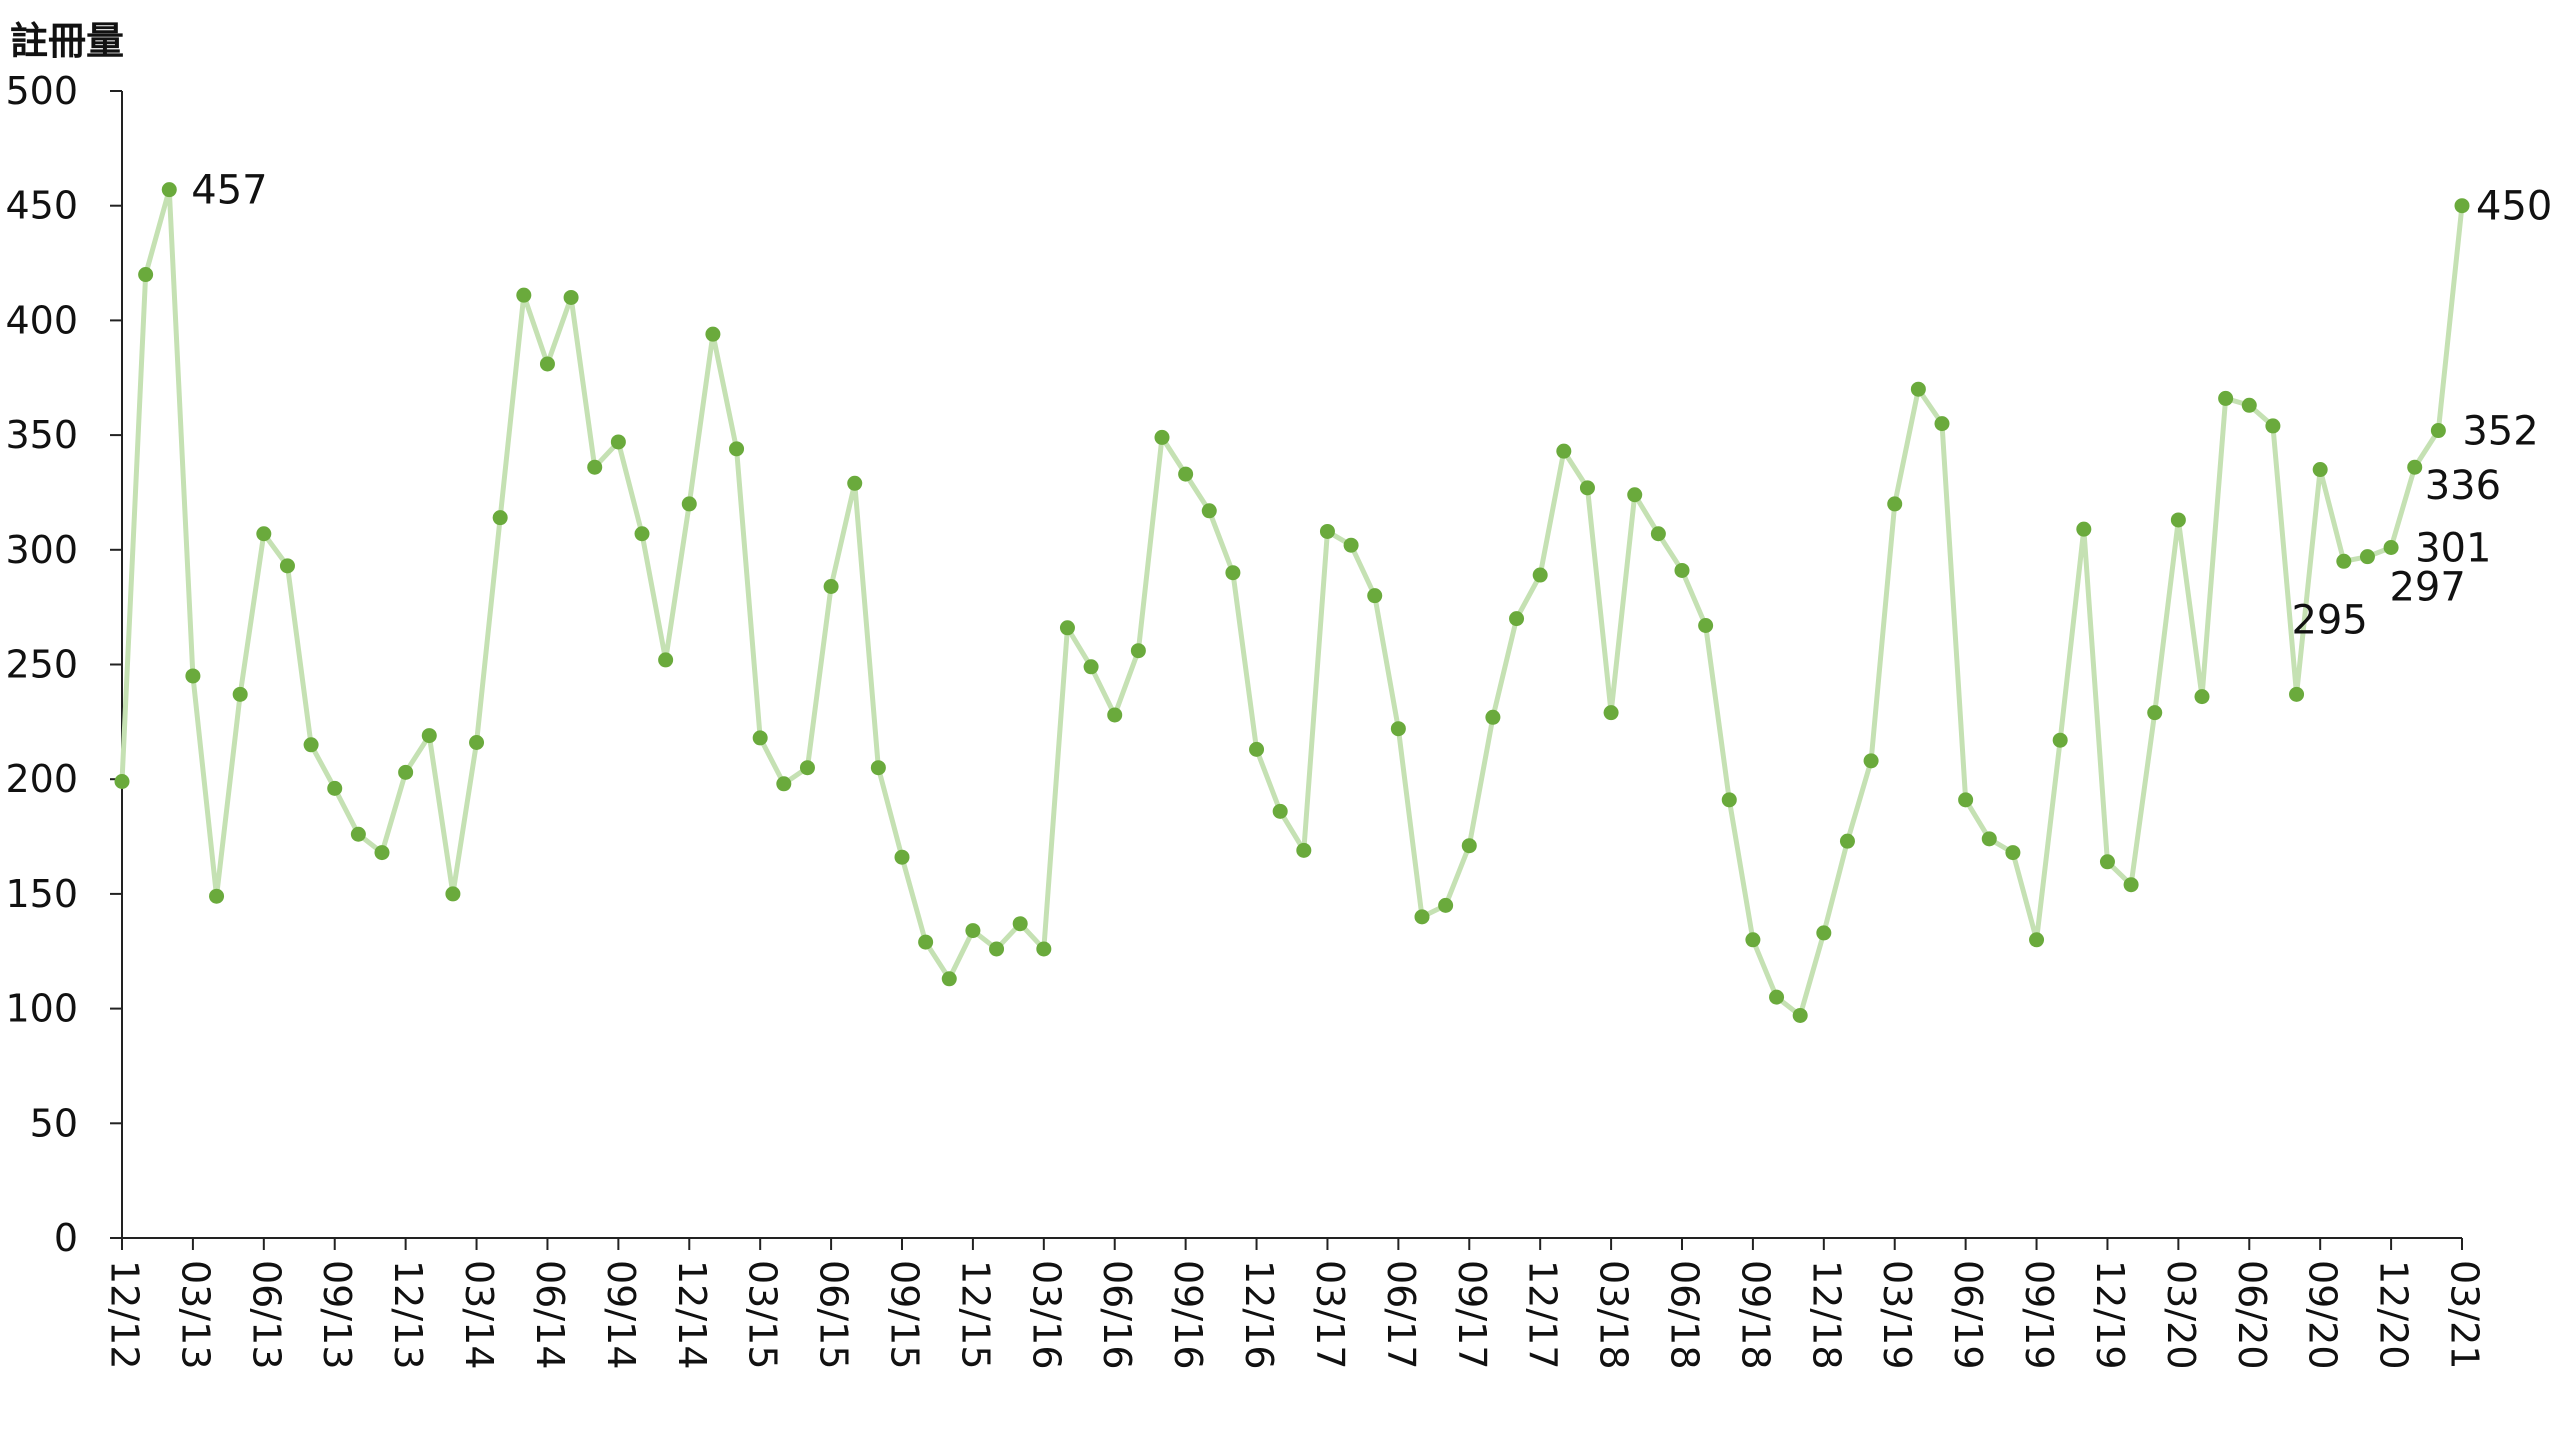  Describe the element at coordinates (1472, 1315) in the screenshot. I see `x-tick-label: 09/17` at that location.